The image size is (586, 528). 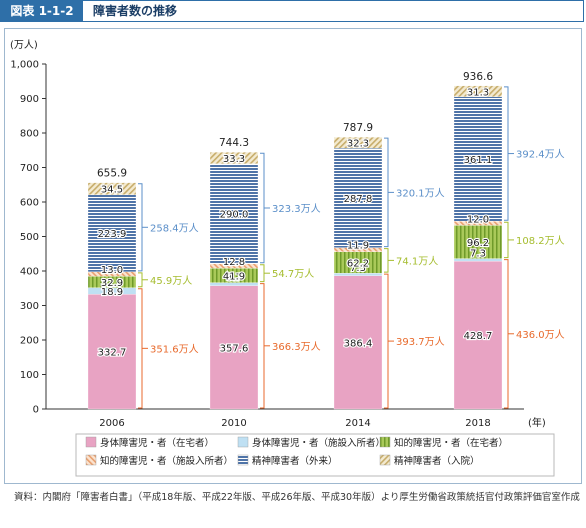 I want to click on data-label-mental-outpatient: 287.8, so click(x=358, y=199).